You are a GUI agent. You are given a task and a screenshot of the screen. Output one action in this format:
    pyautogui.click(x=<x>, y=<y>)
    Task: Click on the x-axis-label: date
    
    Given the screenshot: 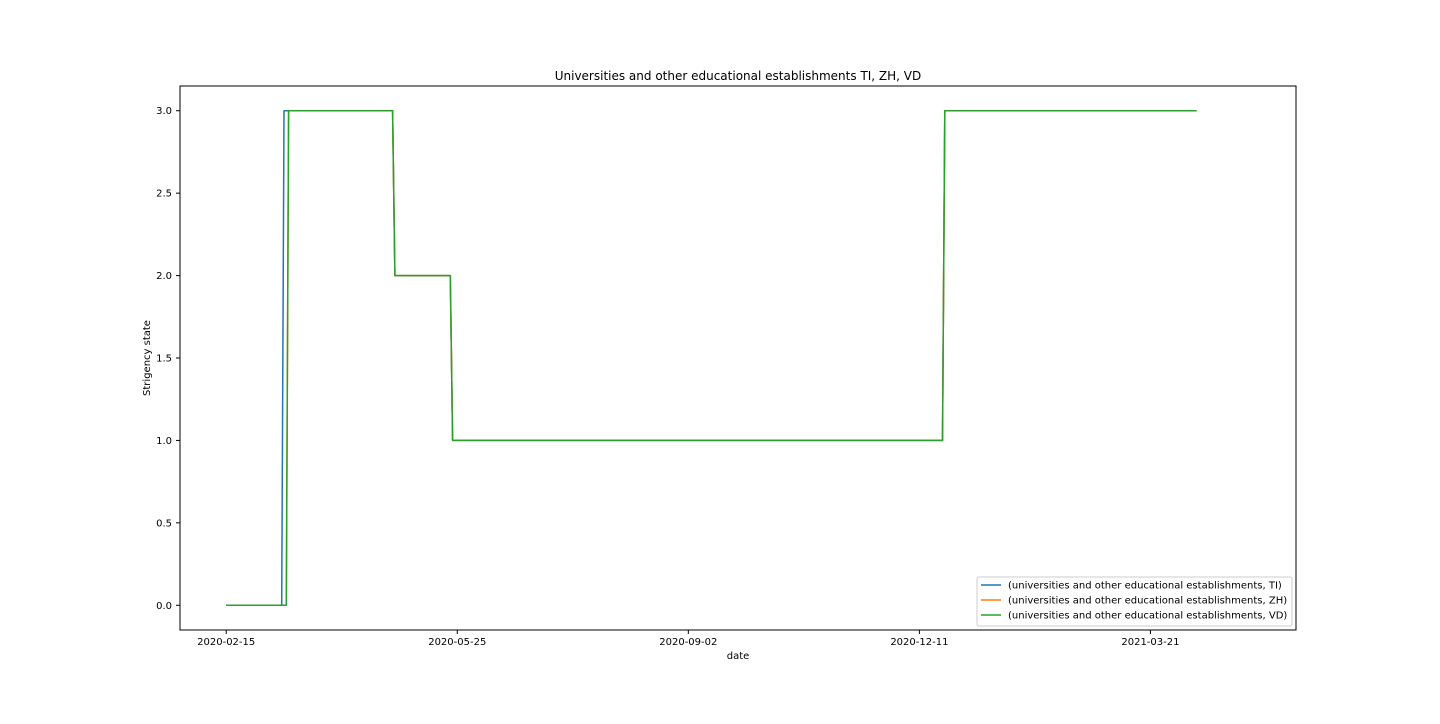 What is the action you would take?
    pyautogui.click(x=738, y=656)
    